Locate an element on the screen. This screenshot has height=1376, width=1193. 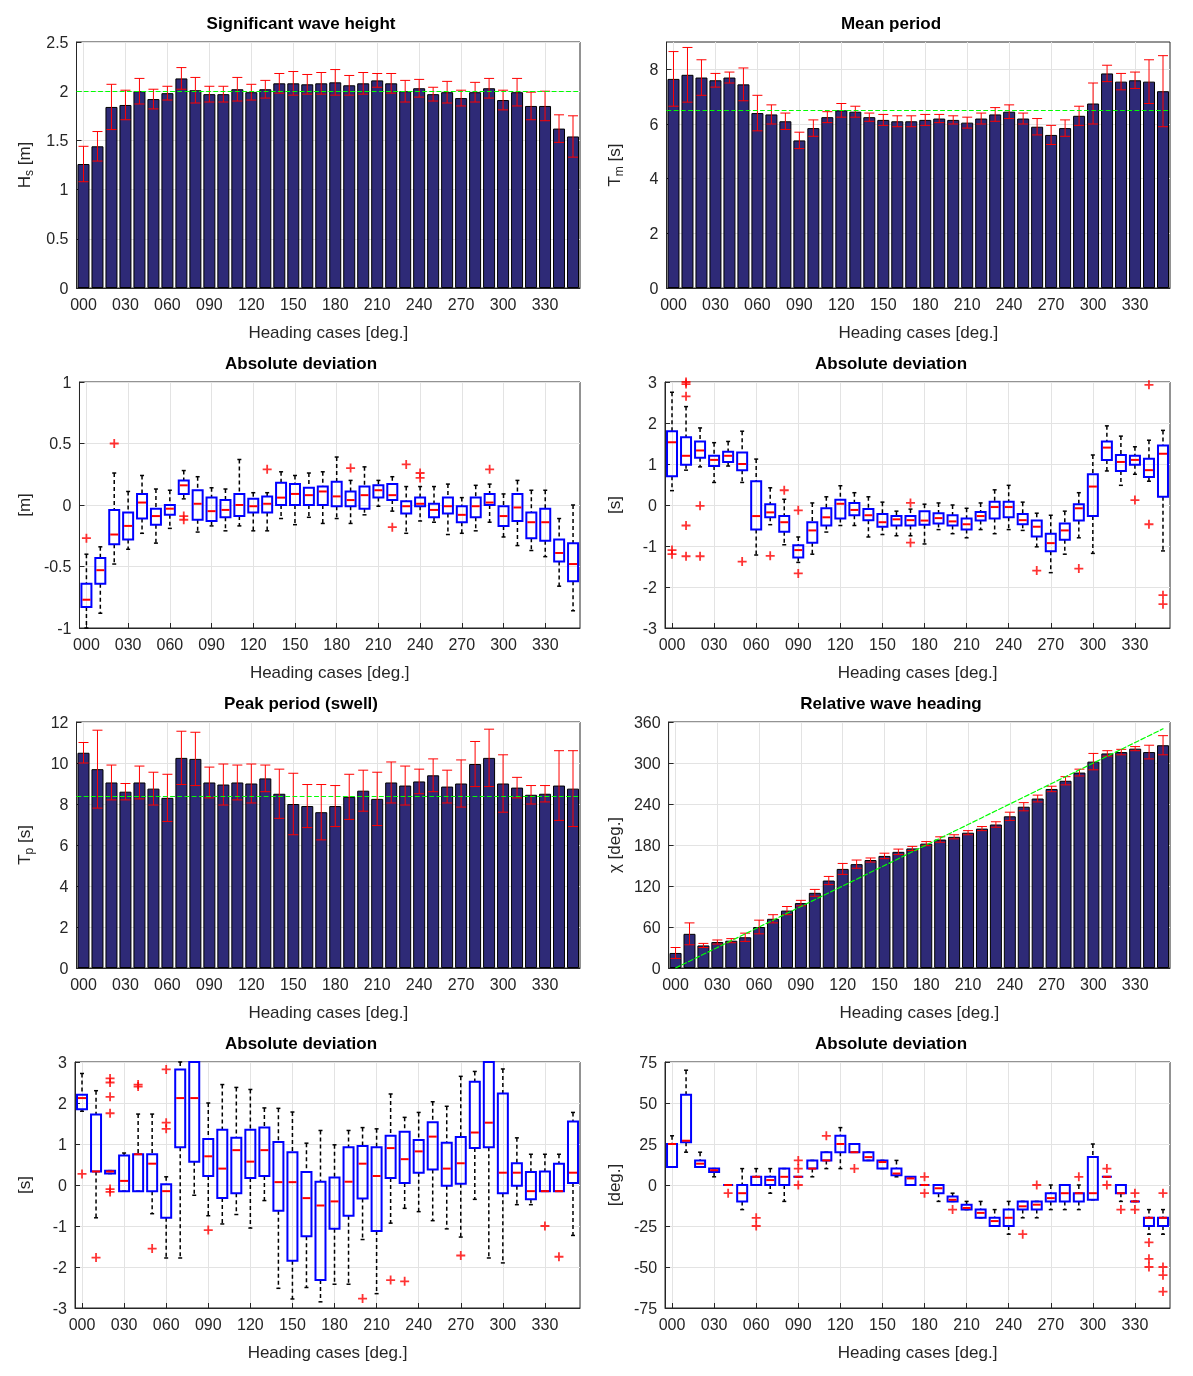
chart-title: Mean period is located at coordinates (891, 23).